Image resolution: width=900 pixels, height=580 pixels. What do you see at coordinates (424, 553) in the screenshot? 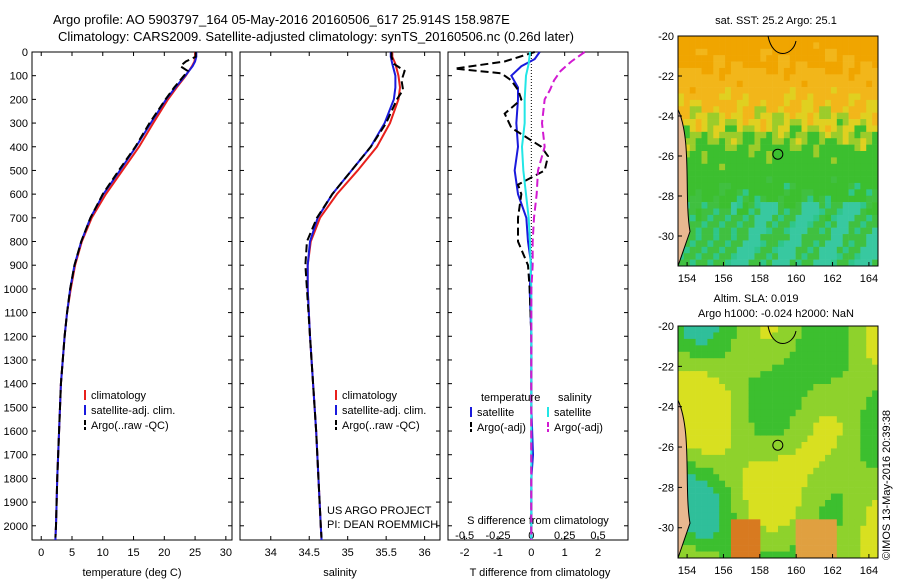
I see `xtick-label: 36` at bounding box center [424, 553].